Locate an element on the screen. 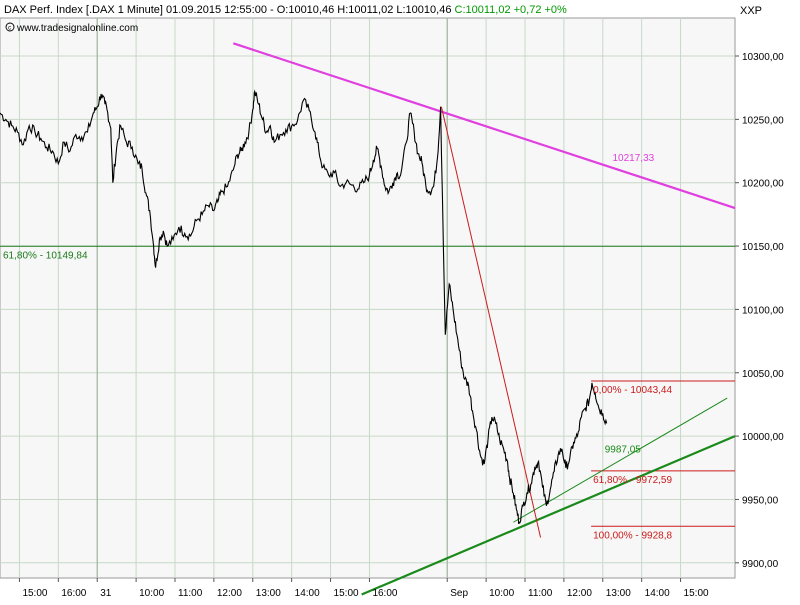 The width and height of the screenshot is (800, 605). y-tick-label: 10300,00 is located at coordinates (763, 57).